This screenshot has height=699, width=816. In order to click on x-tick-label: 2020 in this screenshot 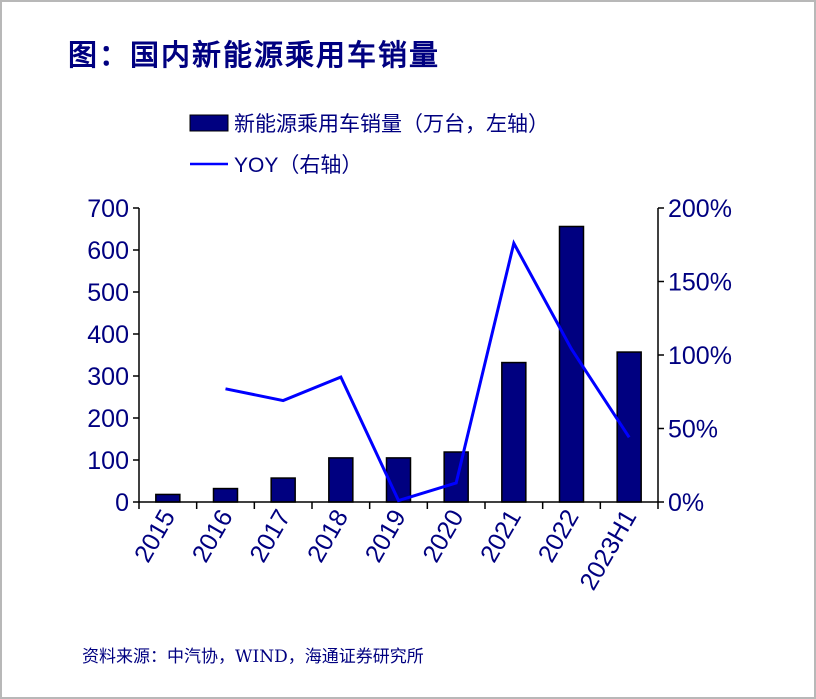, I will do `click(443, 536)`.